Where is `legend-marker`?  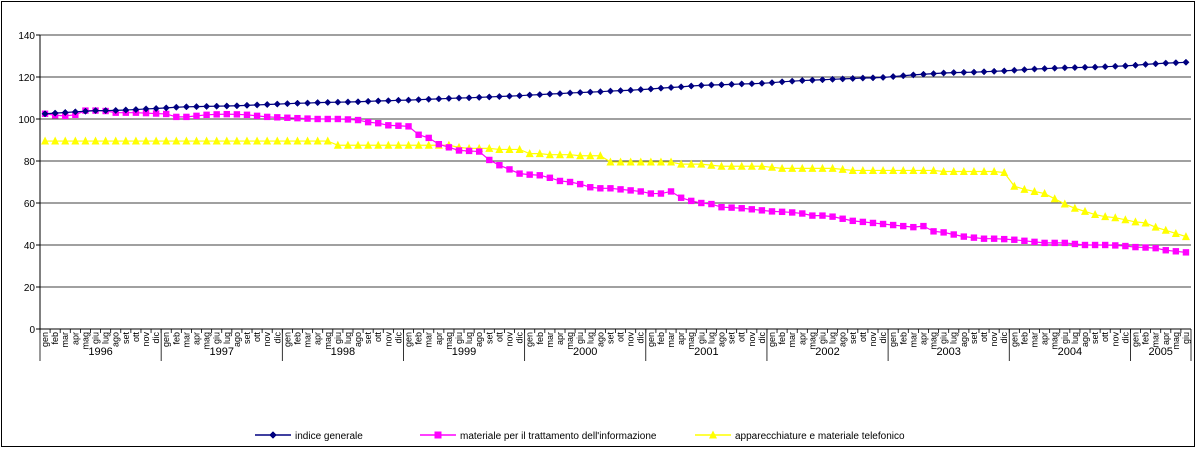
legend-marker is located at coordinates (713, 434).